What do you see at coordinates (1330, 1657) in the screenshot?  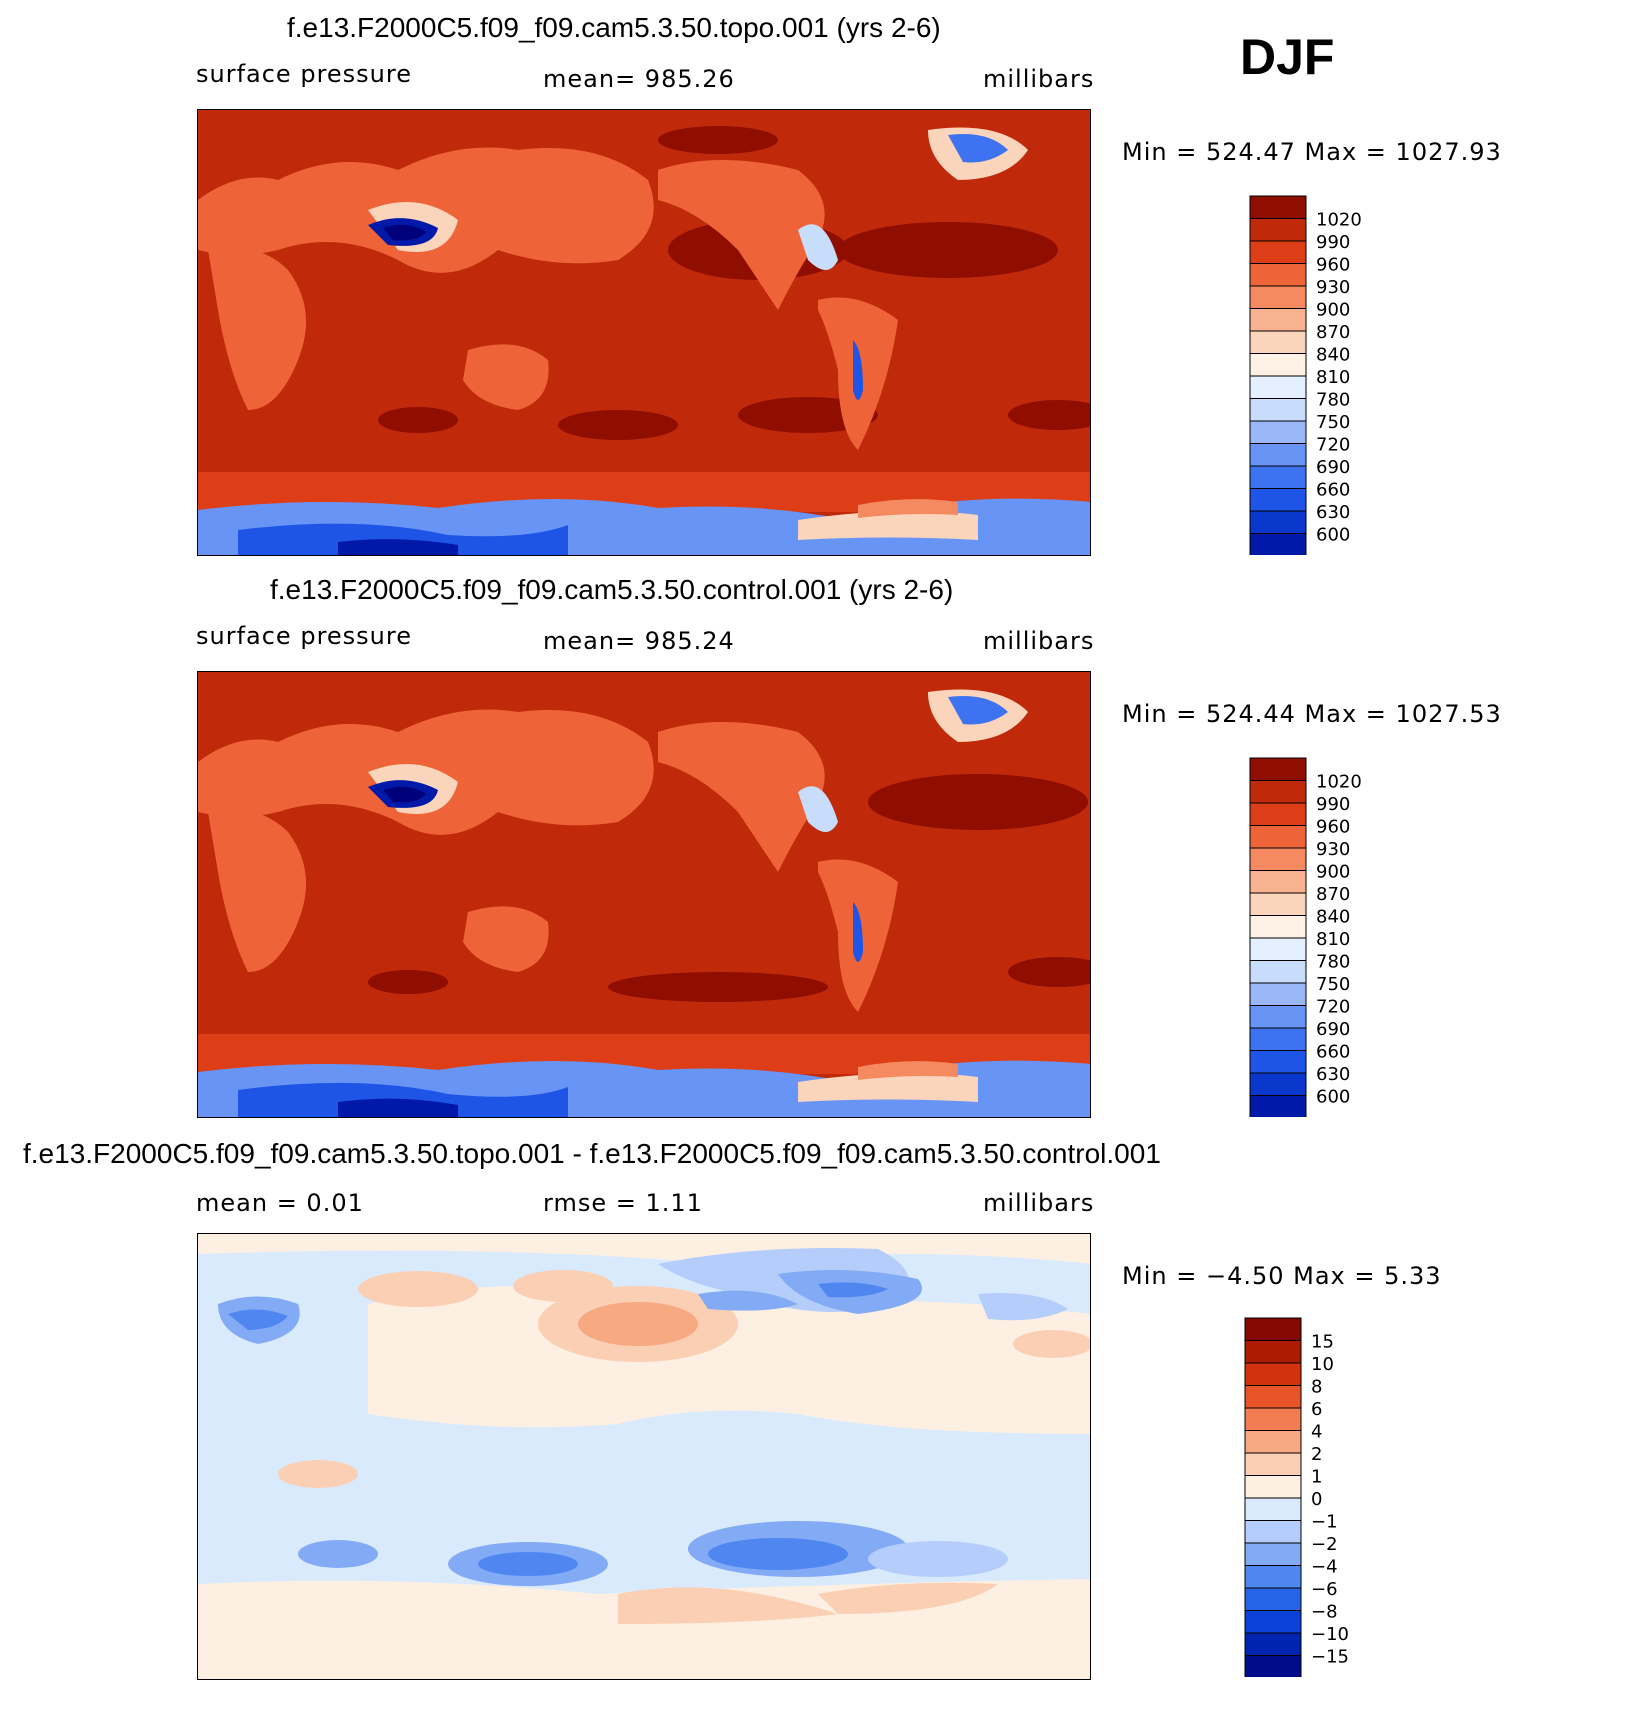 I see `colorbar-tick-label: −15` at bounding box center [1330, 1657].